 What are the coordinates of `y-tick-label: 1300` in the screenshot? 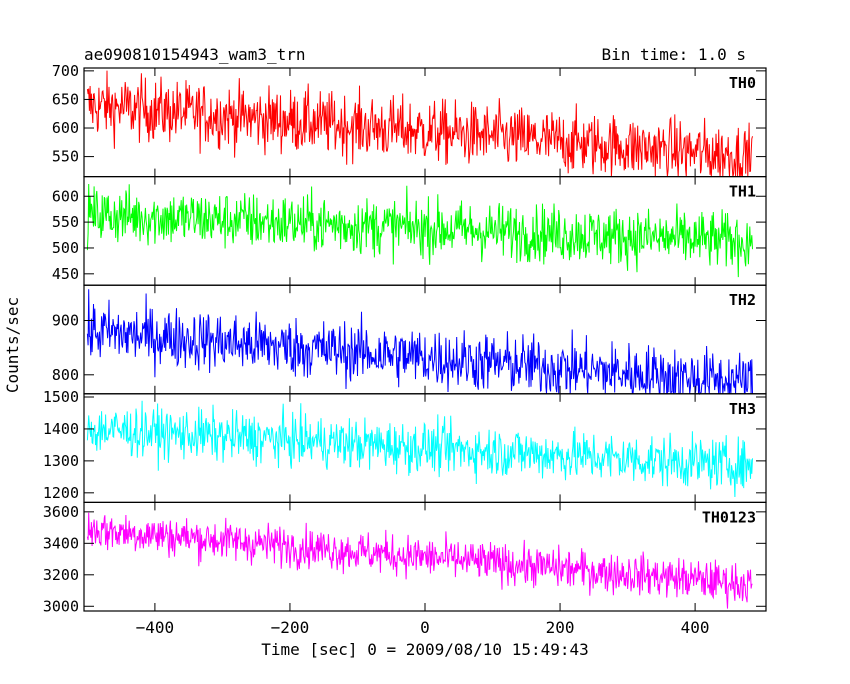 It's located at (61, 461).